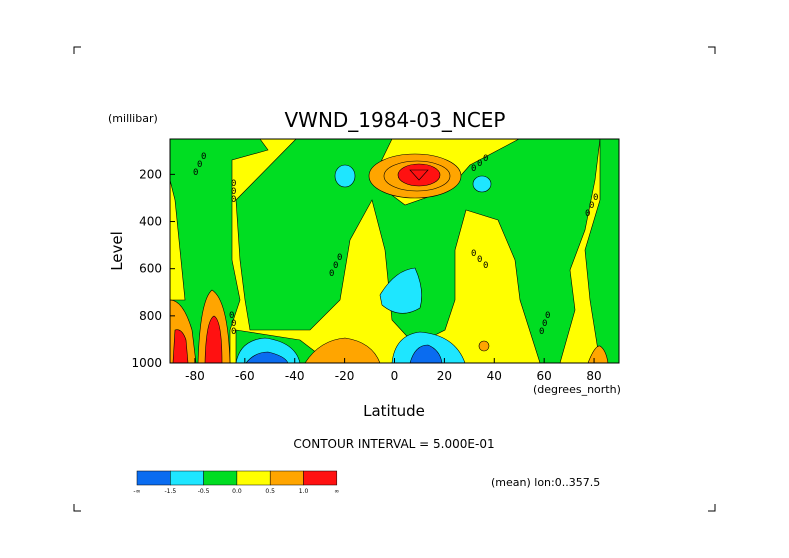  Describe the element at coordinates (267, 357) in the screenshot. I see `blue-core-bottom-left` at that location.